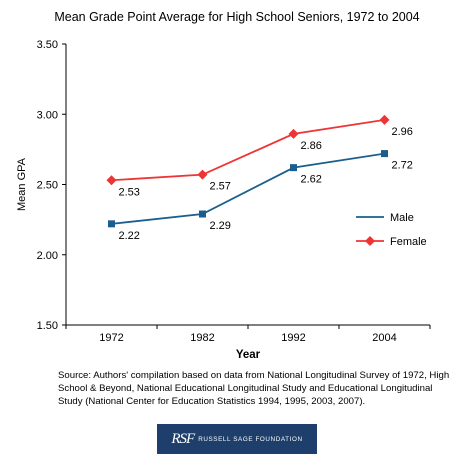 The image size is (474, 466). Describe the element at coordinates (129, 192) in the screenshot. I see `female-data-label: 2.53` at that location.